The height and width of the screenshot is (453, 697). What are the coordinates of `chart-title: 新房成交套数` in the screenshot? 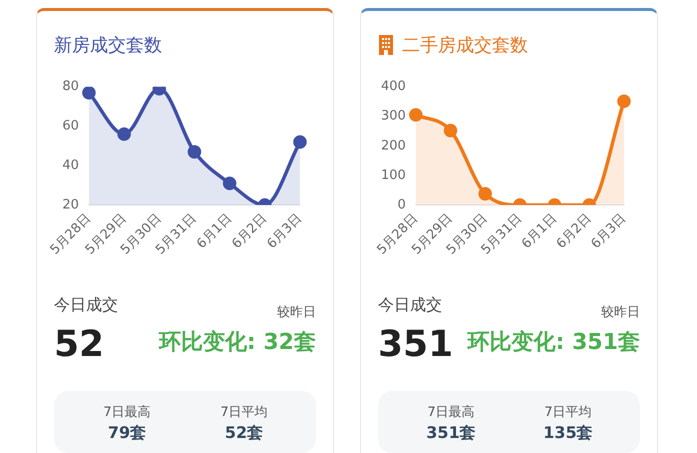 It's located at (108, 45).